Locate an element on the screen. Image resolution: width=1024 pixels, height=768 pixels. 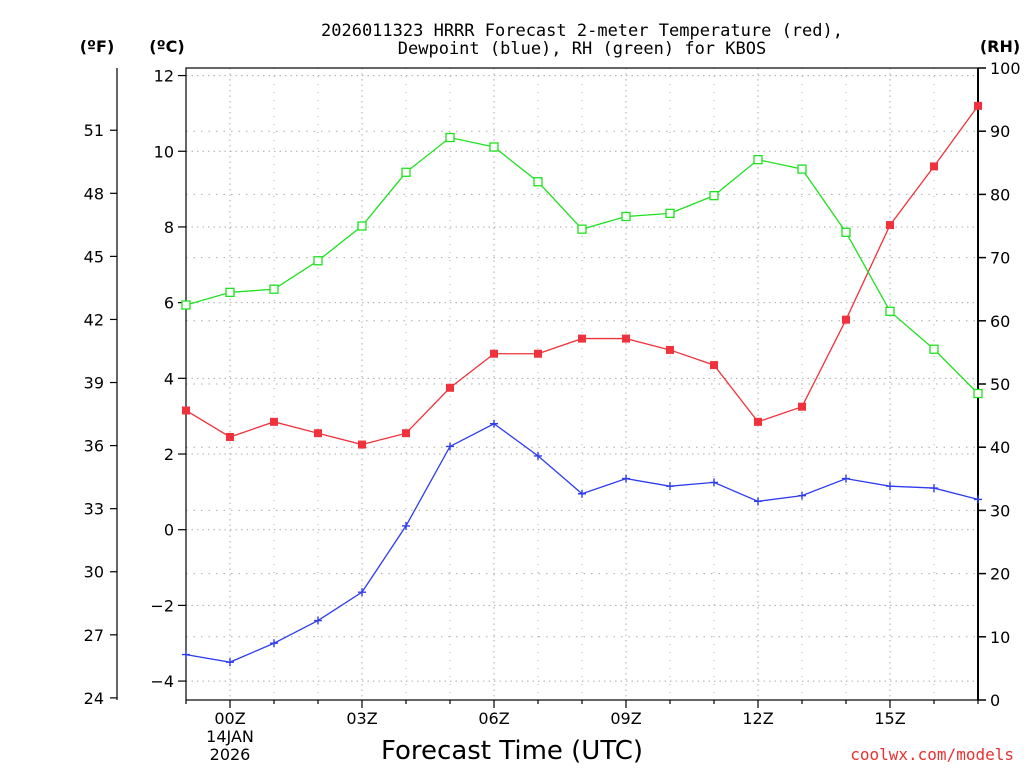
fahrenheit-tick-label: 51 is located at coordinates (94, 130).